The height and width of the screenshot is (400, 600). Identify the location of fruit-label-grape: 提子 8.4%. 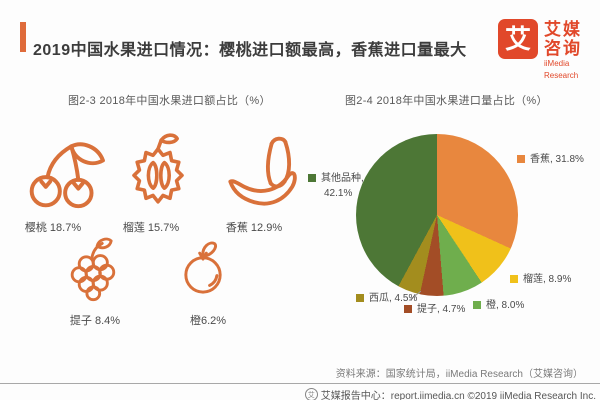
(95, 321).